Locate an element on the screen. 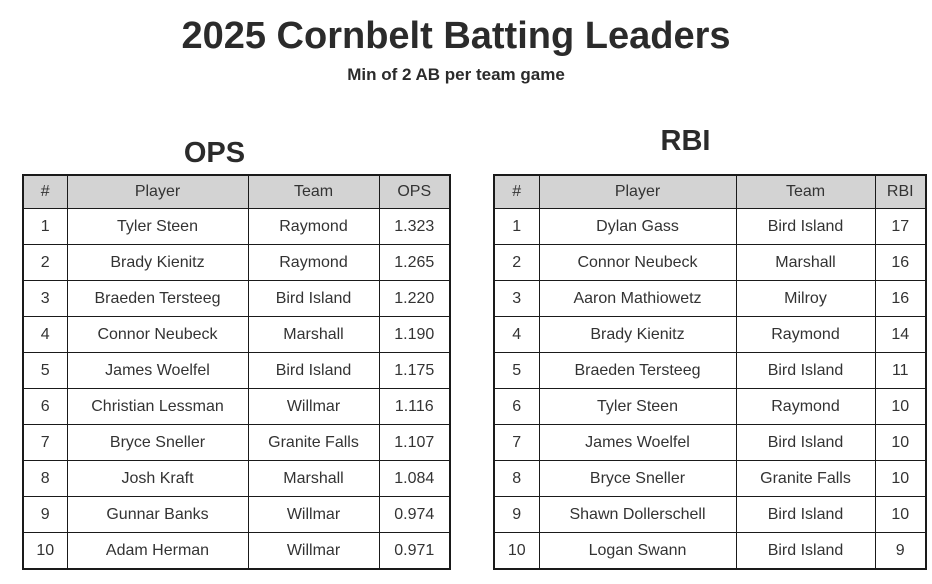 This screenshot has width=932, height=584. stat-cell: 11 is located at coordinates (900, 370).